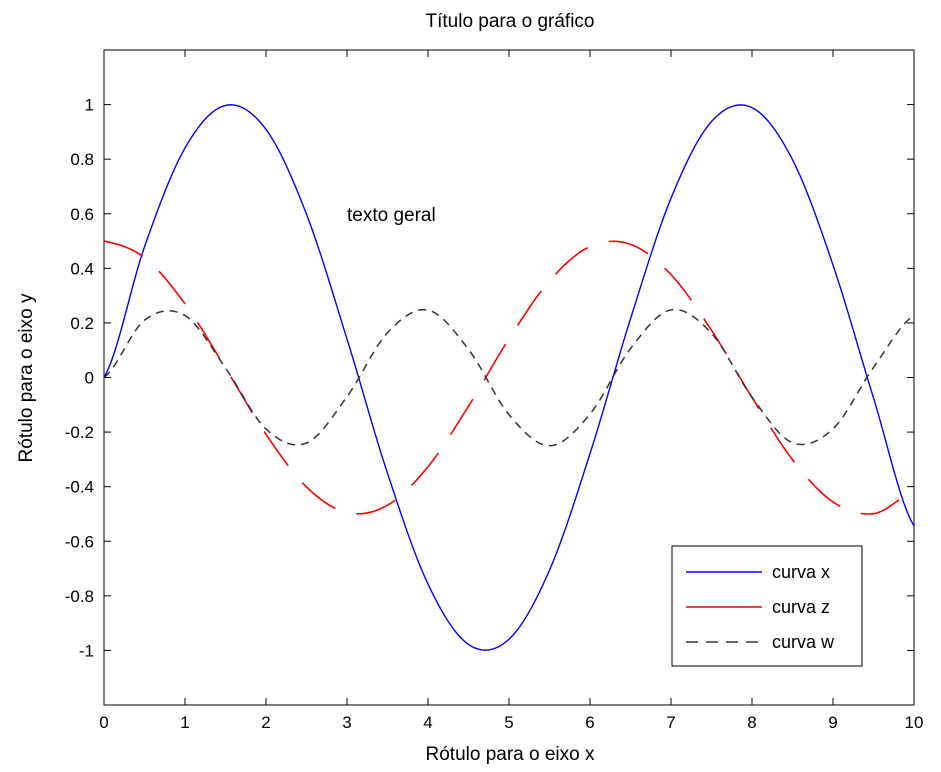  I want to click on y-tick-label: -0.2, so click(79, 432).